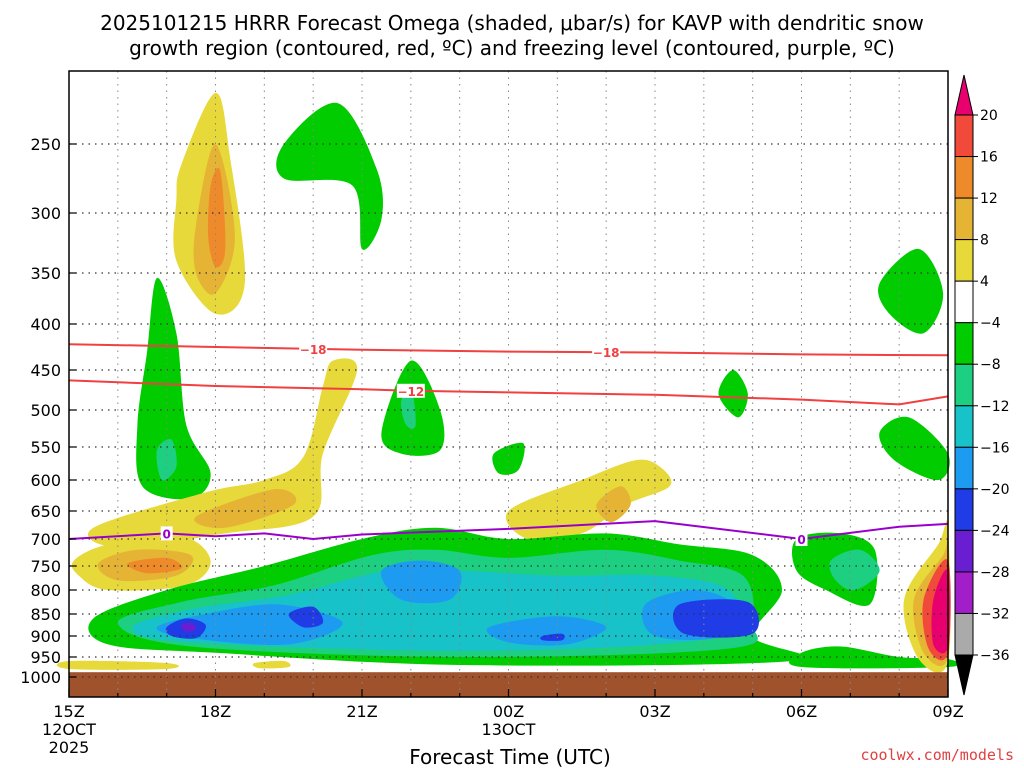  I want to click on omega-region-lower-purple-core, so click(189, 627).